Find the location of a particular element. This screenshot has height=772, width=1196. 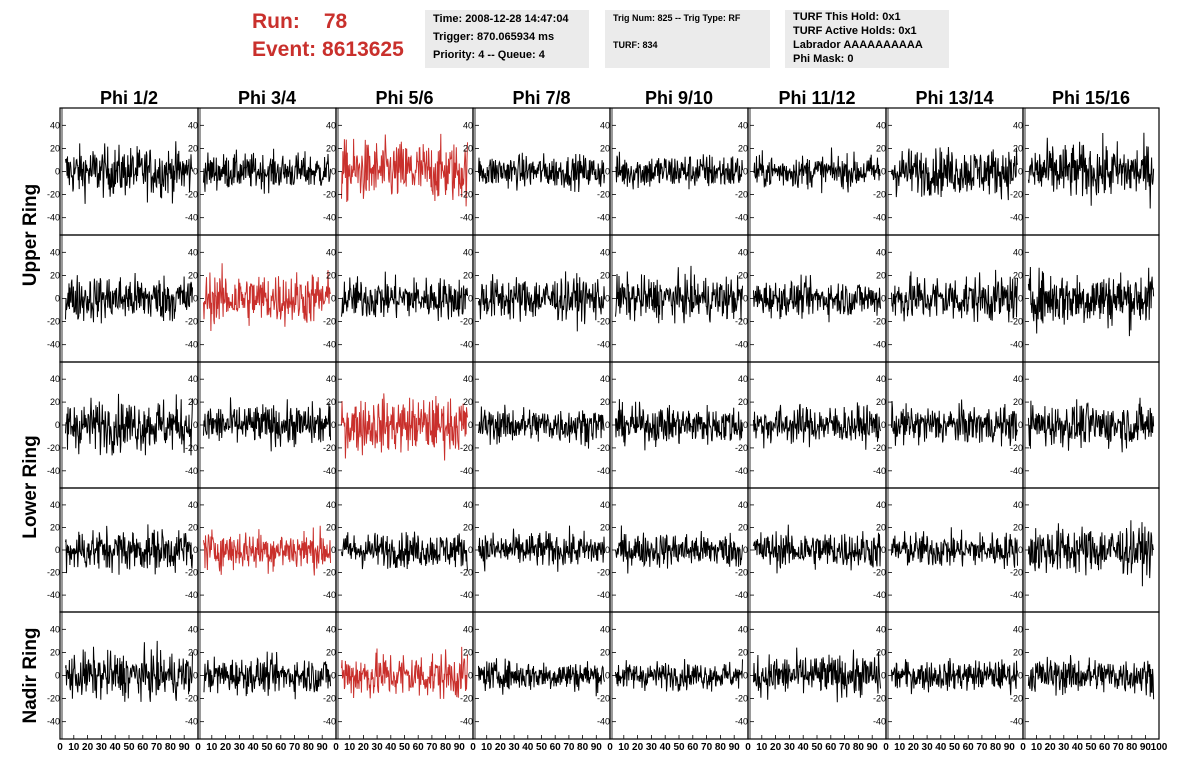

run-label: Run: is located at coordinates (276, 21).